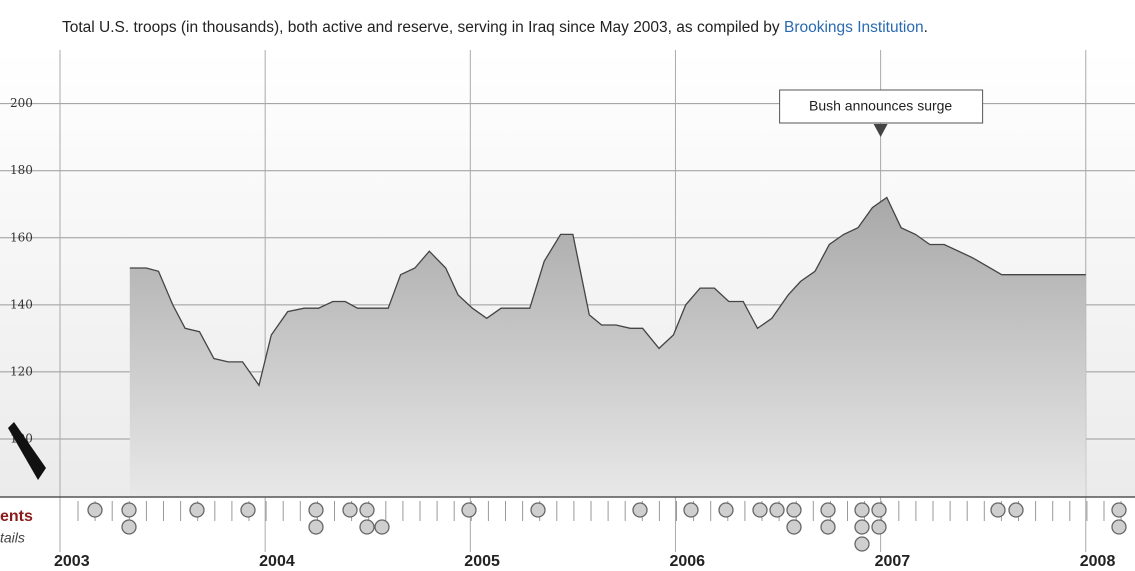 The height and width of the screenshot is (571, 1135). Describe the element at coordinates (854, 27) in the screenshot. I see `title-link: Brookings Institution` at that location.